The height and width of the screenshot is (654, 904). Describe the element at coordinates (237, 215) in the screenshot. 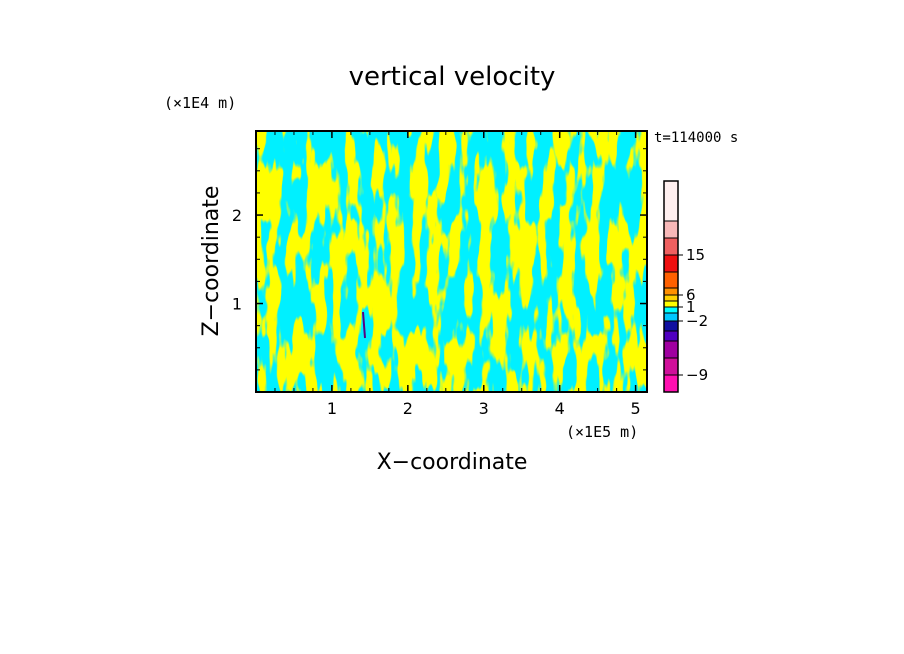

I see `y-tick-label-1: 2` at that location.